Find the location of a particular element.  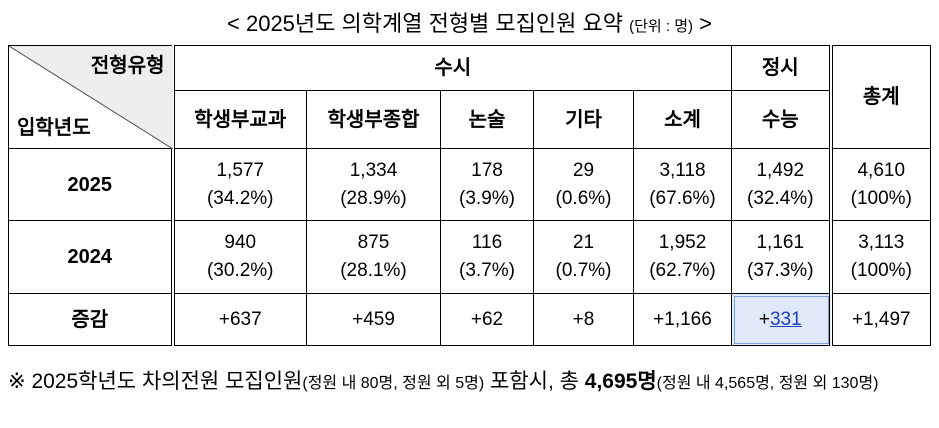

data-cell: 1,161 (37.3%) is located at coordinates (781, 257).